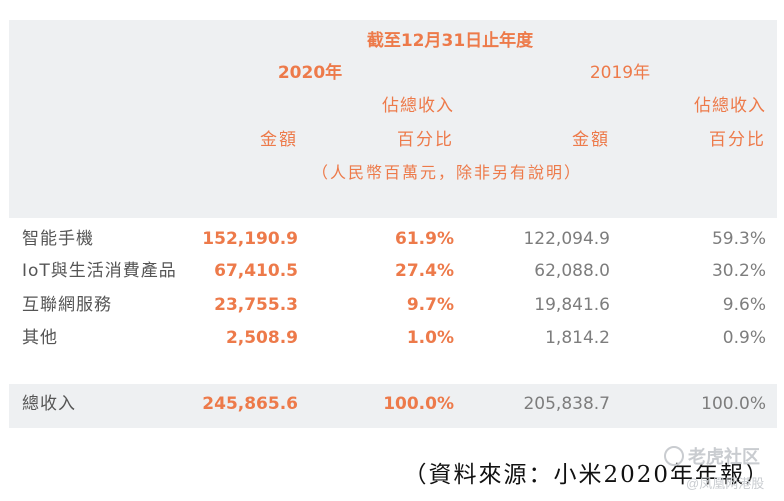 Image resolution: width=784 pixels, height=501 pixels. I want to click on total-amount-2020: 245,865.6, so click(250, 404).